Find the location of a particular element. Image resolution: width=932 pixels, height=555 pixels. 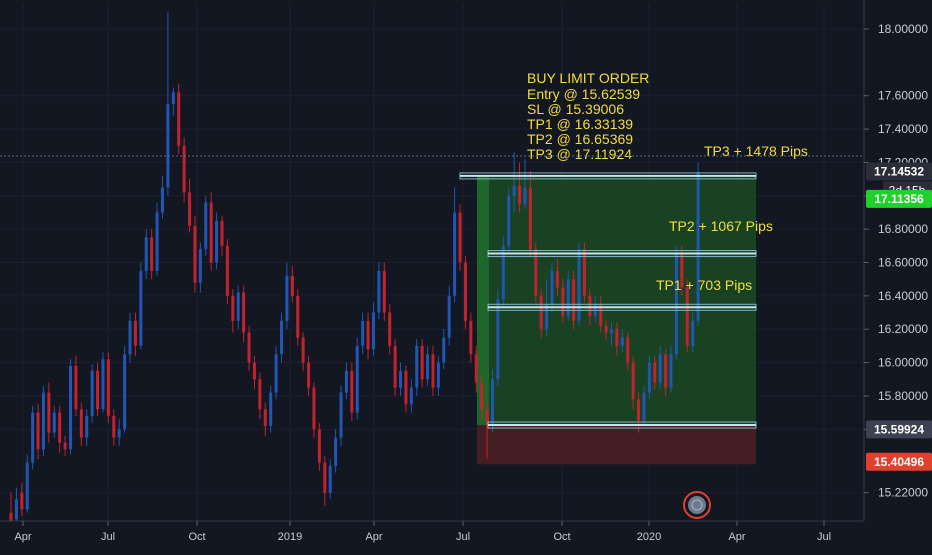

y-tick-label: 16.00000 is located at coordinates (903, 363).